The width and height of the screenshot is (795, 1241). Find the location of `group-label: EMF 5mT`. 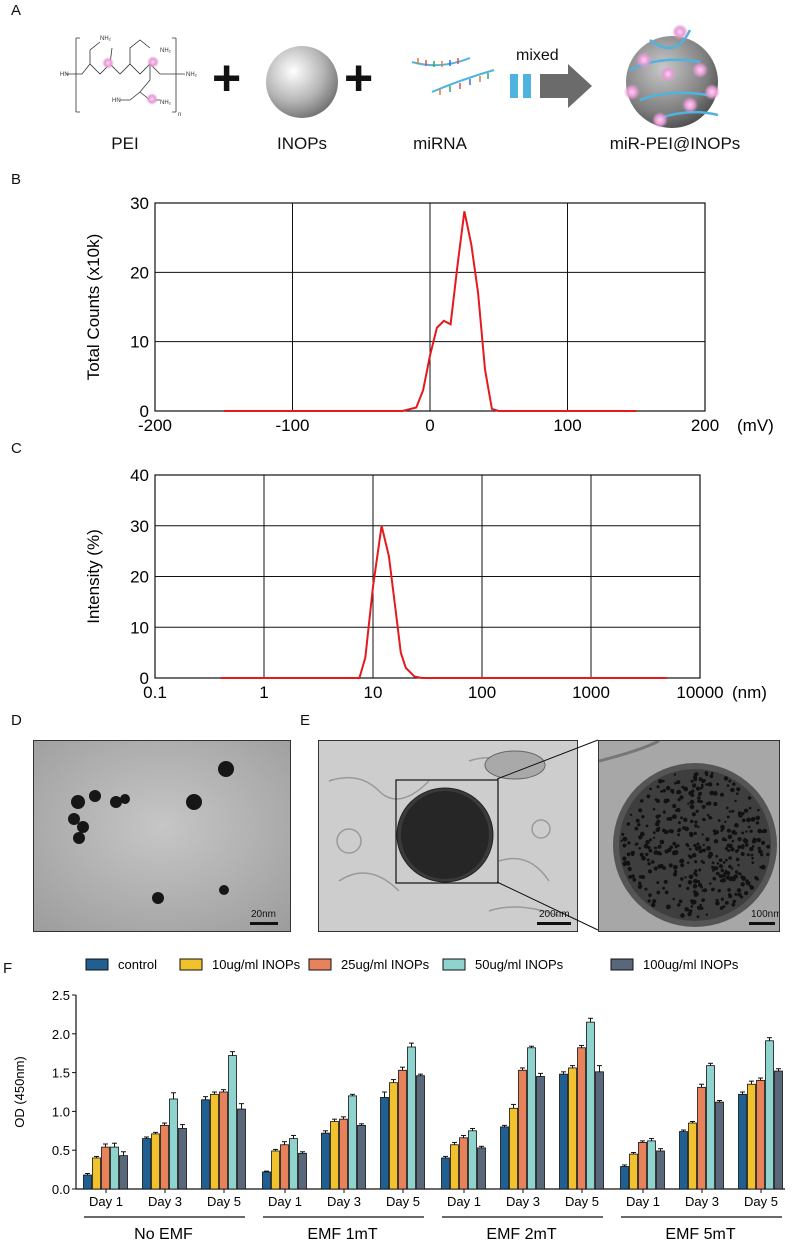

group-label: EMF 5mT is located at coordinates (700, 1233).